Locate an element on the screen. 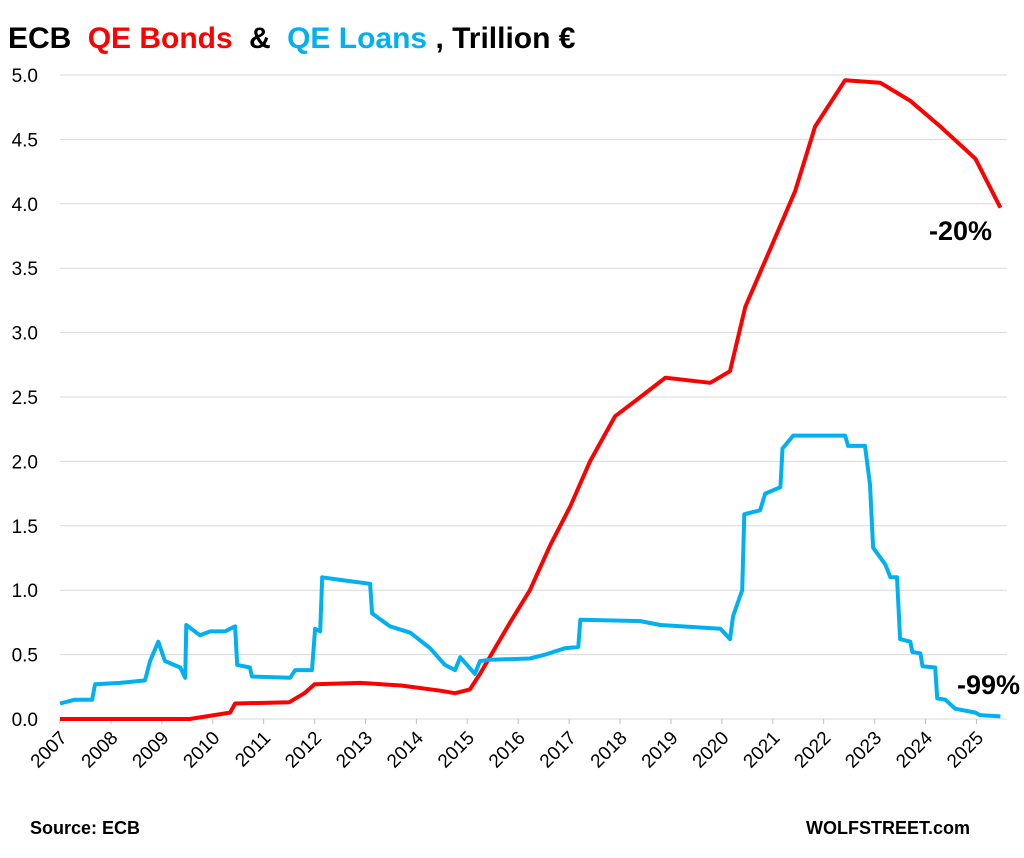 Image resolution: width=1024 pixels, height=858 pixels. y-tick-label: 5.0 is located at coordinates (25, 76).